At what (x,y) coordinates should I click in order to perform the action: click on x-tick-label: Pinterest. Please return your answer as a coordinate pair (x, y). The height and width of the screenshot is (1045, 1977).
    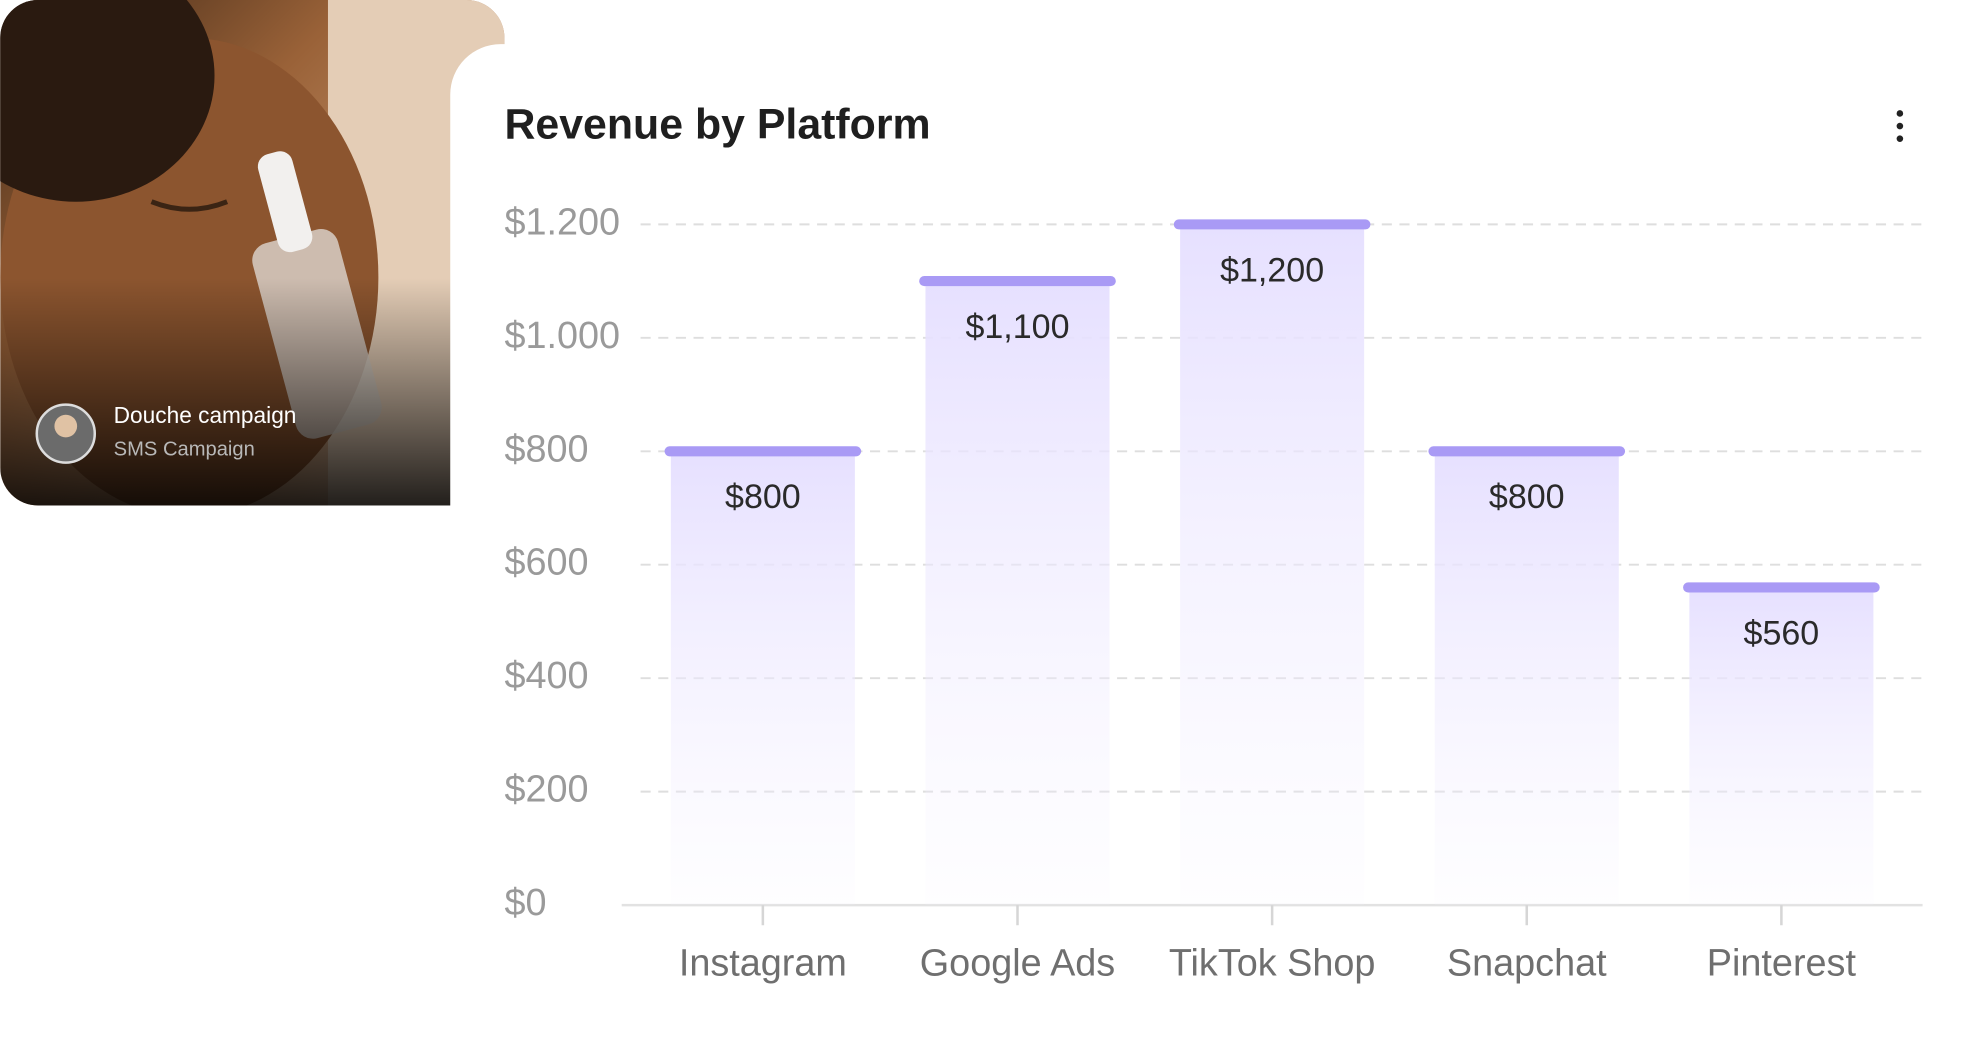
    Looking at the image, I should click on (1782, 964).